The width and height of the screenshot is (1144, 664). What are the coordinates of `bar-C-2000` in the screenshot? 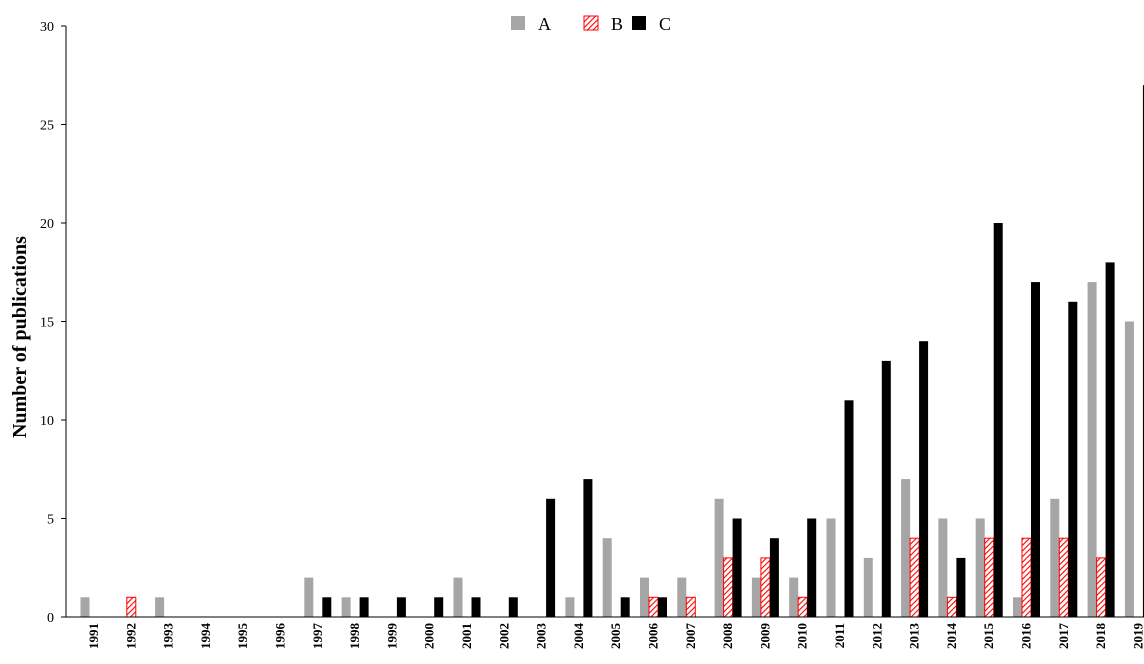 It's located at (439, 607).